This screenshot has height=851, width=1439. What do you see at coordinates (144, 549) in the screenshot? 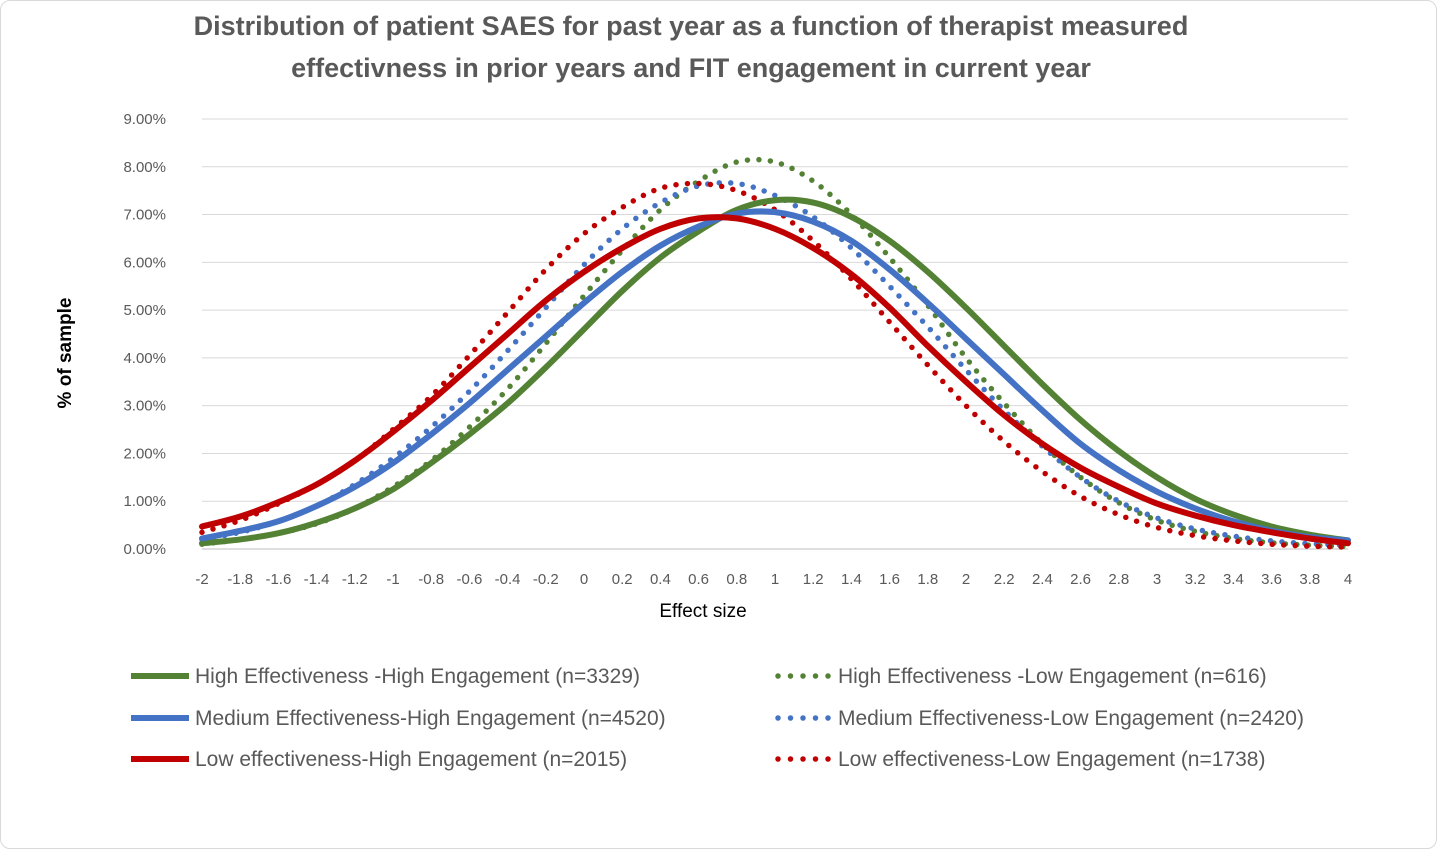
I see `y-tick-label: 0.00%` at bounding box center [144, 549].